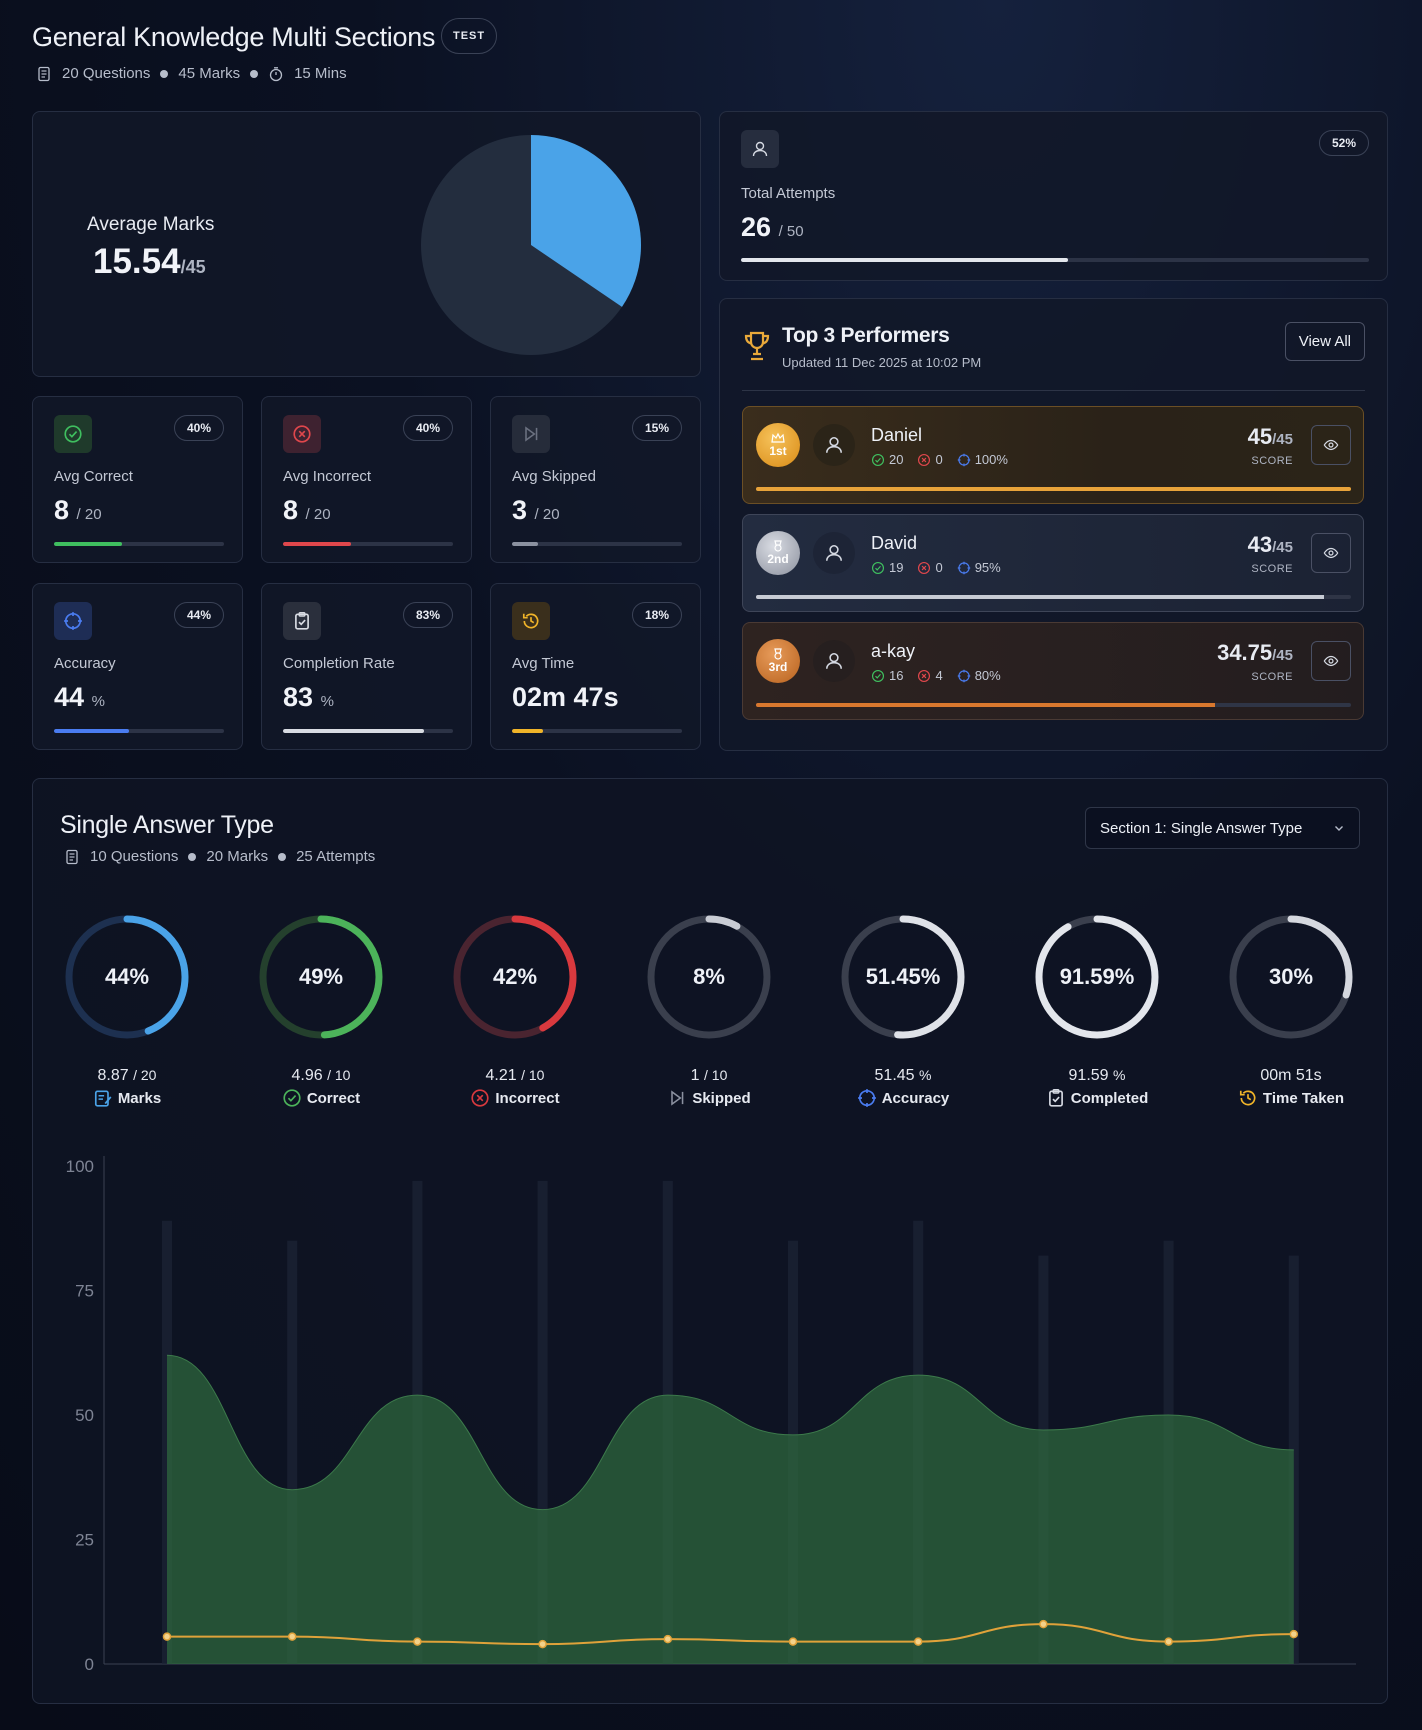  I want to click on performer-row: 1st Daniel 20 0 100% 45/45 SCORE, so click(1053, 455).